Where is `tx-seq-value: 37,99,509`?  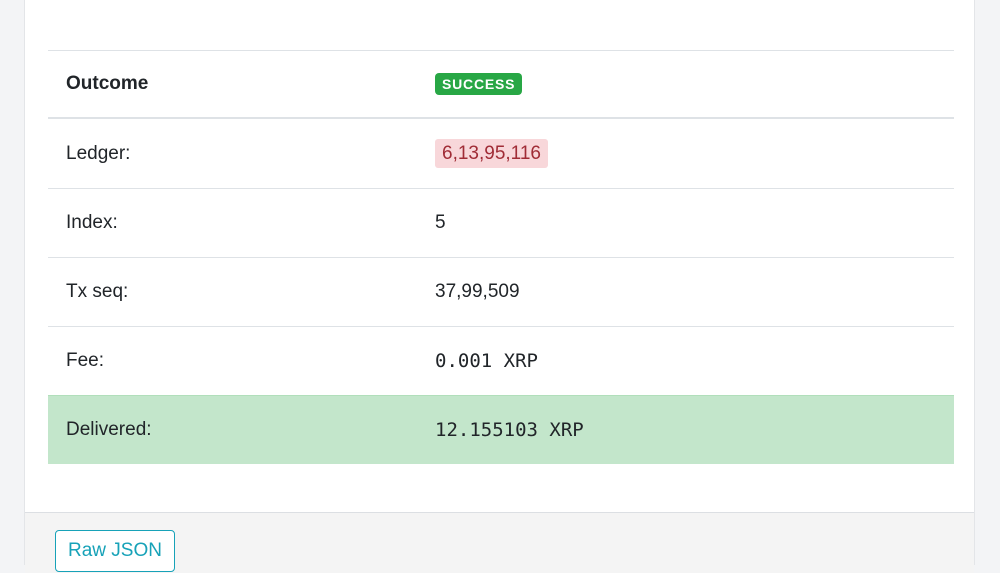
tx-seq-value: 37,99,509 is located at coordinates (477, 291).